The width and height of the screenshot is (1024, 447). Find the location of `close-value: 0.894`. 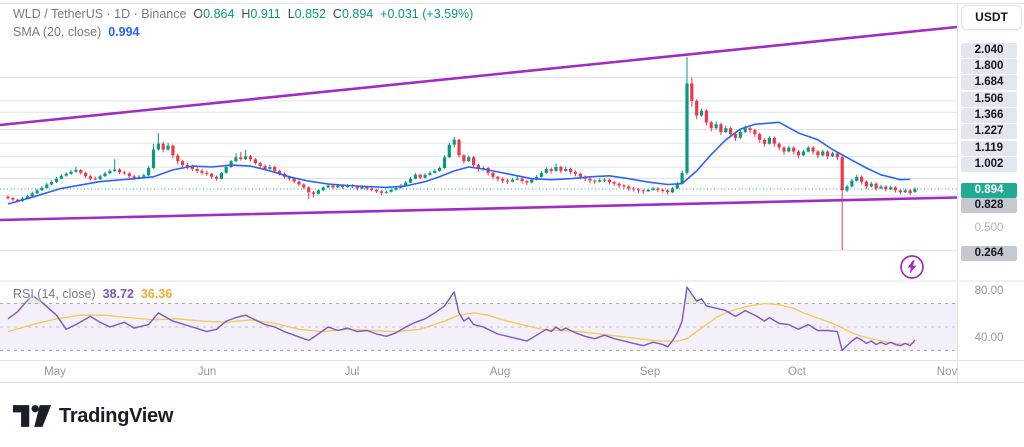

close-value: 0.894 is located at coordinates (357, 14).